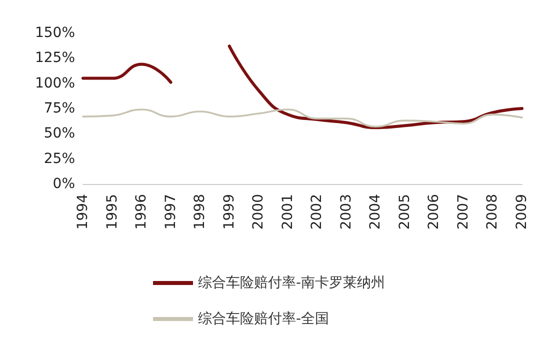 The image size is (550, 347). What do you see at coordinates (142, 212) in the screenshot?
I see `x-tick-label: 1996` at bounding box center [142, 212].